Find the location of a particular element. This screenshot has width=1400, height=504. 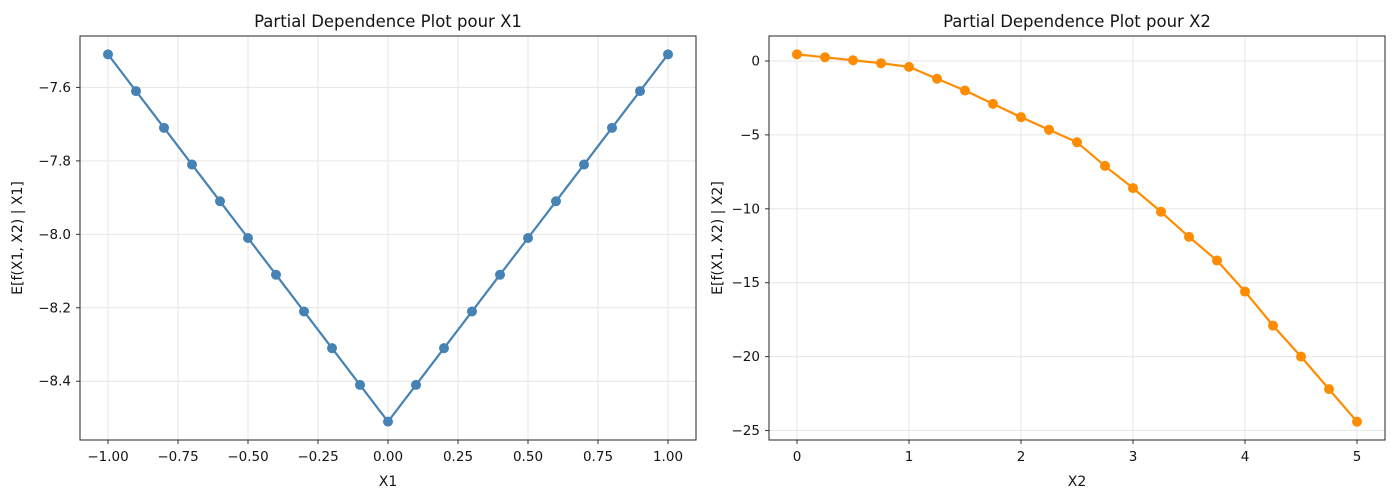

x-tick-label: 1 is located at coordinates (909, 457).